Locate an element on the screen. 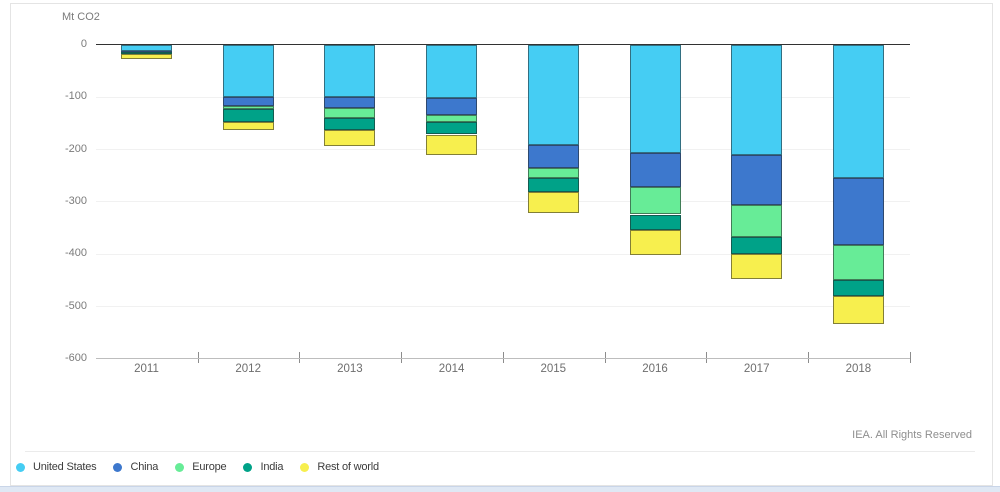 Image resolution: width=1000 pixels, height=492 pixels. legend-item-united-states: United States is located at coordinates (56, 467).